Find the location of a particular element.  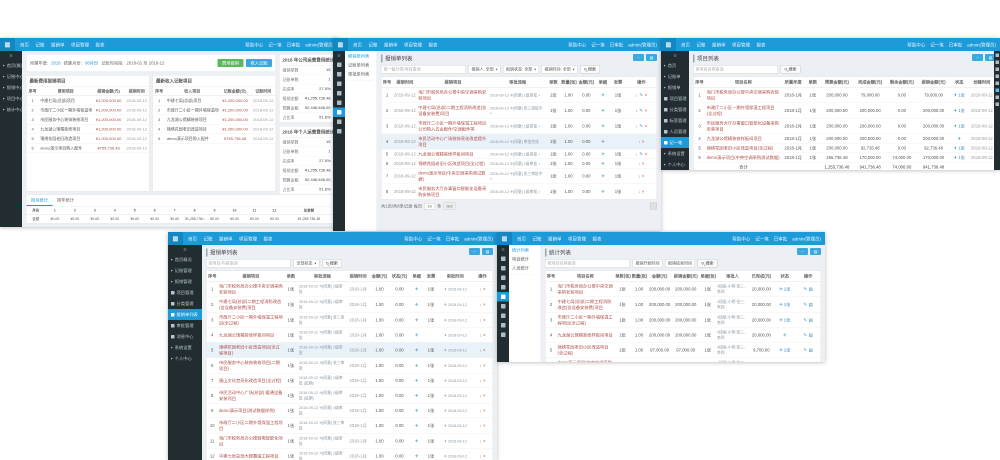

sidebar-item: ▸报销中心 is located at coordinates (11, 87).